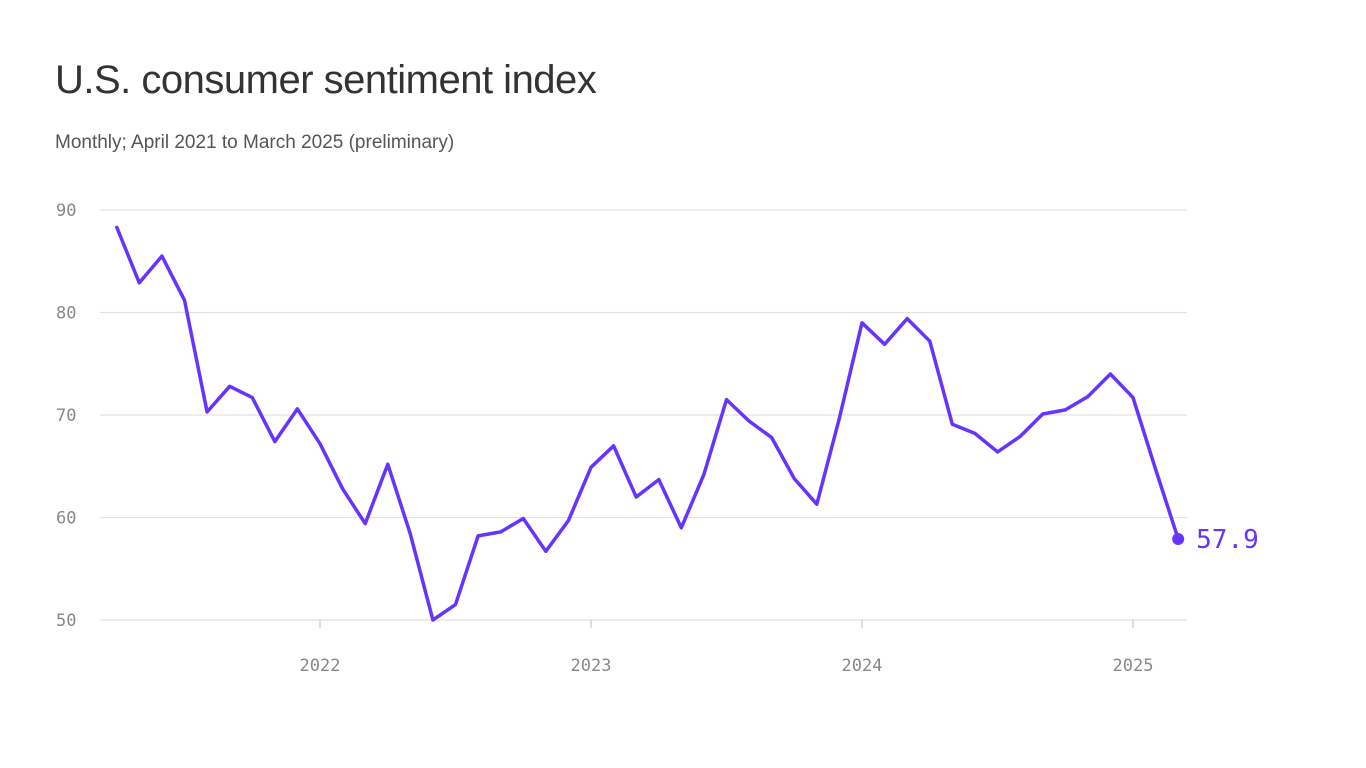 The height and width of the screenshot is (768, 1366). I want to click on y-tick-label: 90, so click(66, 211).